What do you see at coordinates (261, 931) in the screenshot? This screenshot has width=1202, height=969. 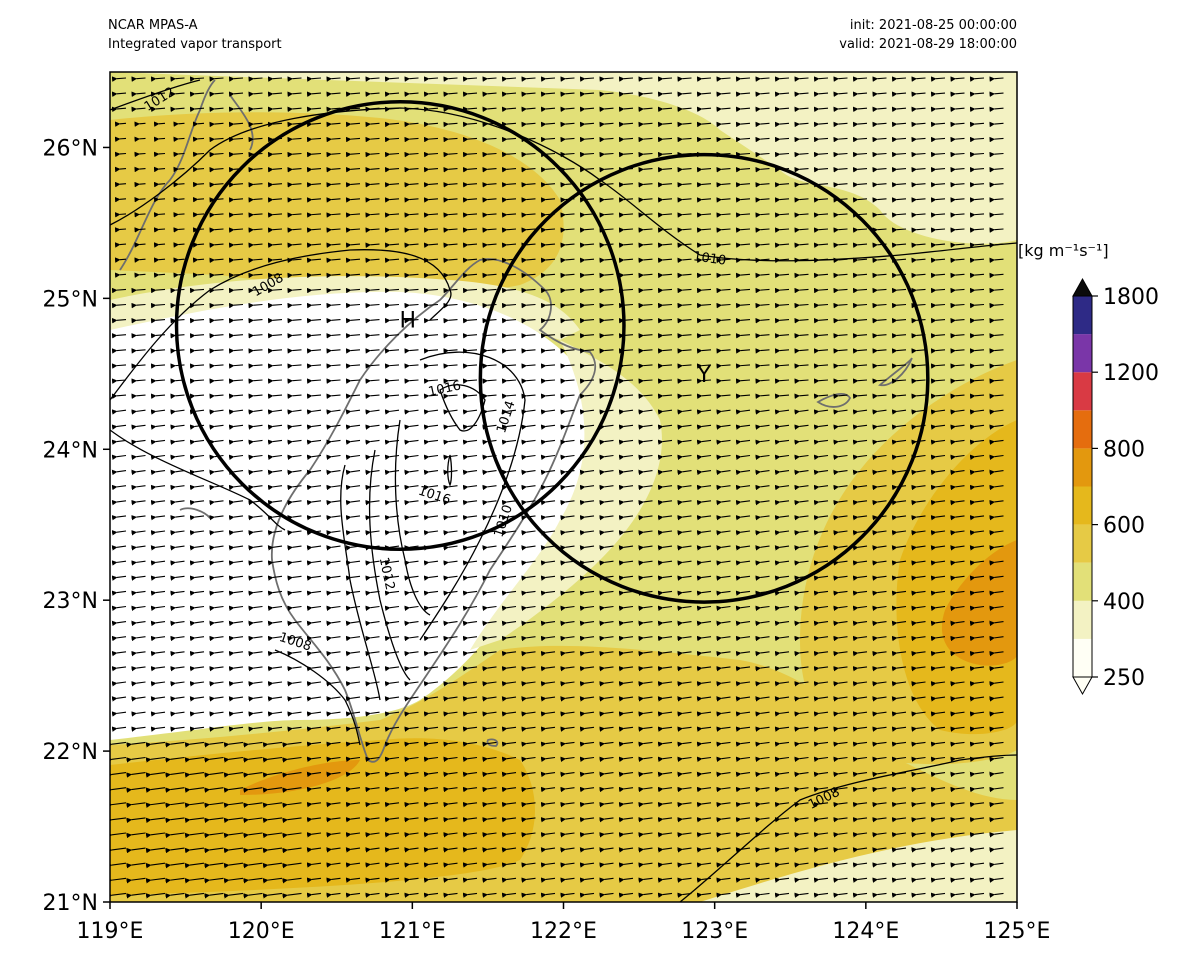 I see `x-tick-label: 120°E` at bounding box center [261, 931].